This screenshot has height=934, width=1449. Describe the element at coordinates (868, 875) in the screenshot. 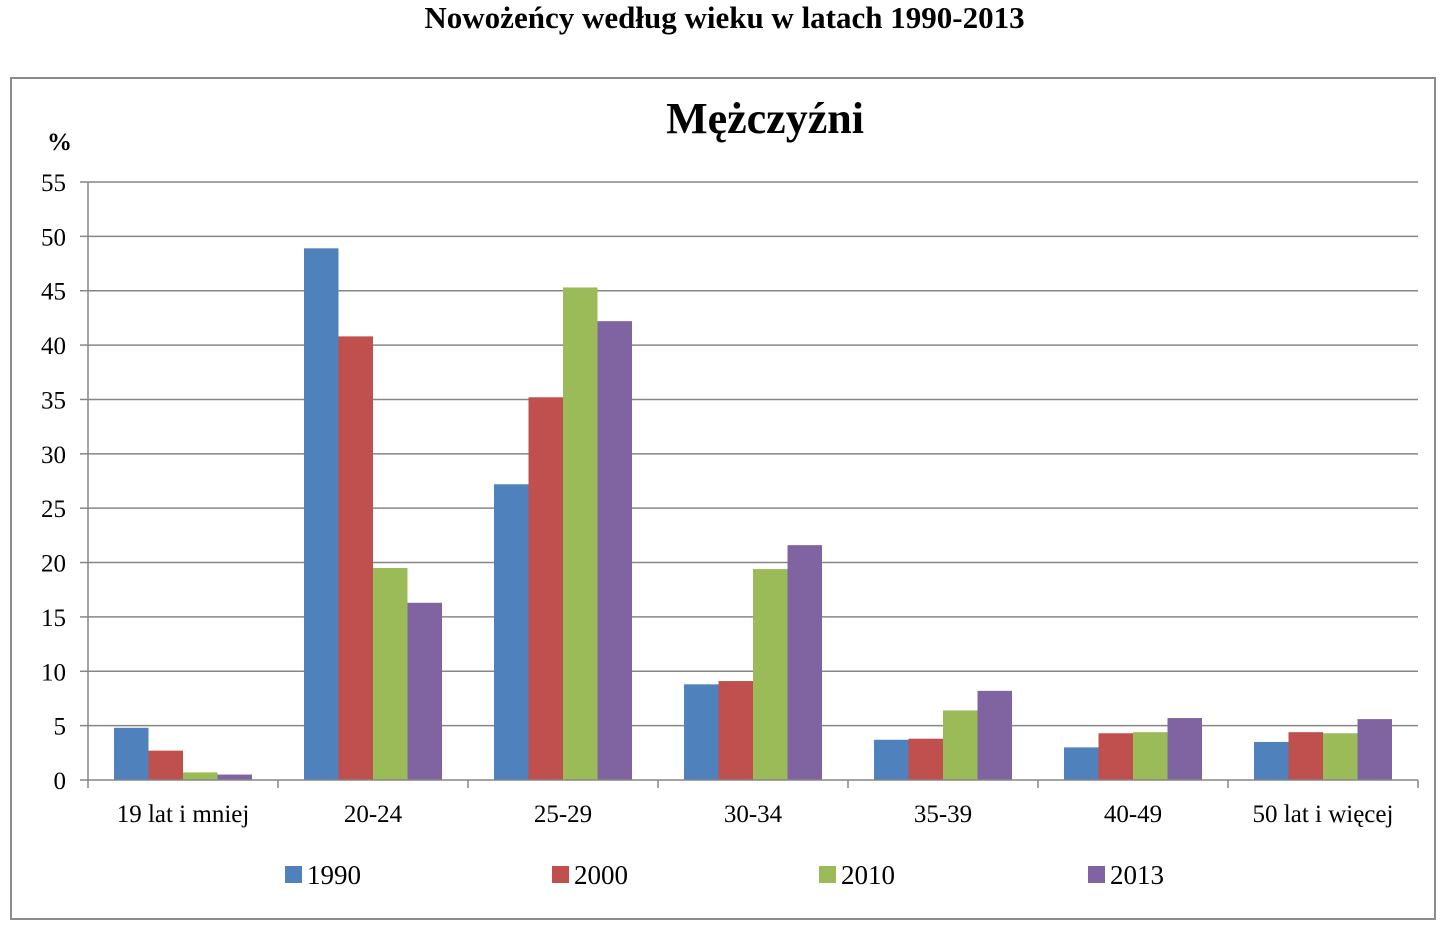

I see `legend-label-2010: 2010` at that location.